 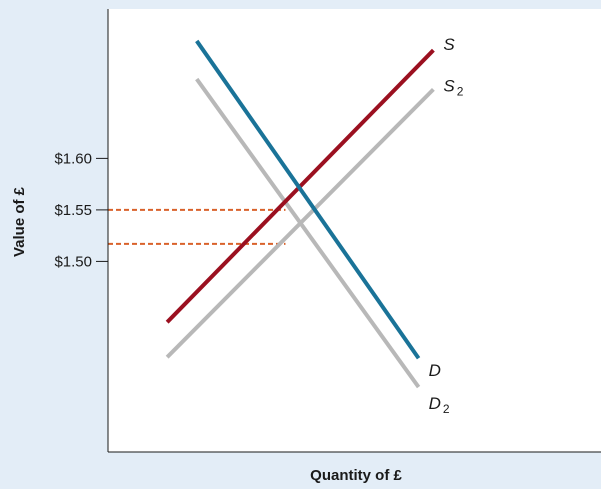 What do you see at coordinates (449, 44) in the screenshot?
I see `curve-label-s: S` at bounding box center [449, 44].